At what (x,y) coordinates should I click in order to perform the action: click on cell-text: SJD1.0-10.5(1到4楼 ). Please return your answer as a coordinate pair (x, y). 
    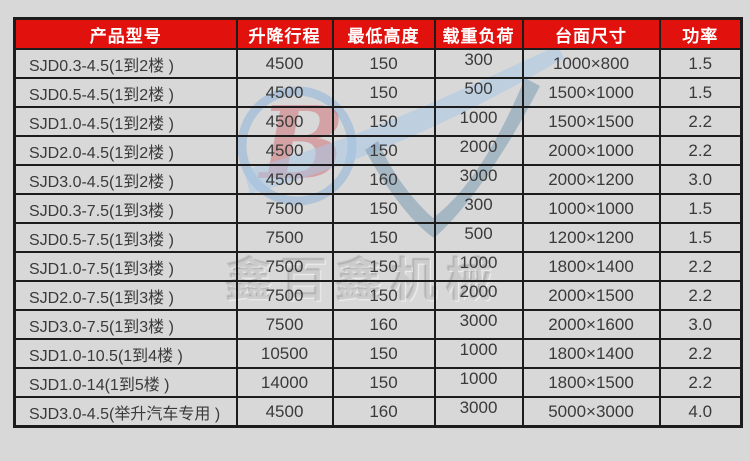
    Looking at the image, I should click on (106, 356).